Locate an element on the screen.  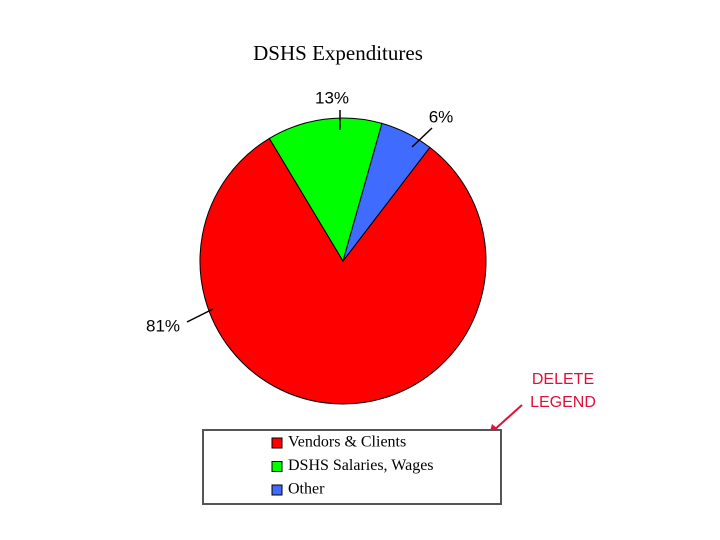
legend-box is located at coordinates (352, 467).